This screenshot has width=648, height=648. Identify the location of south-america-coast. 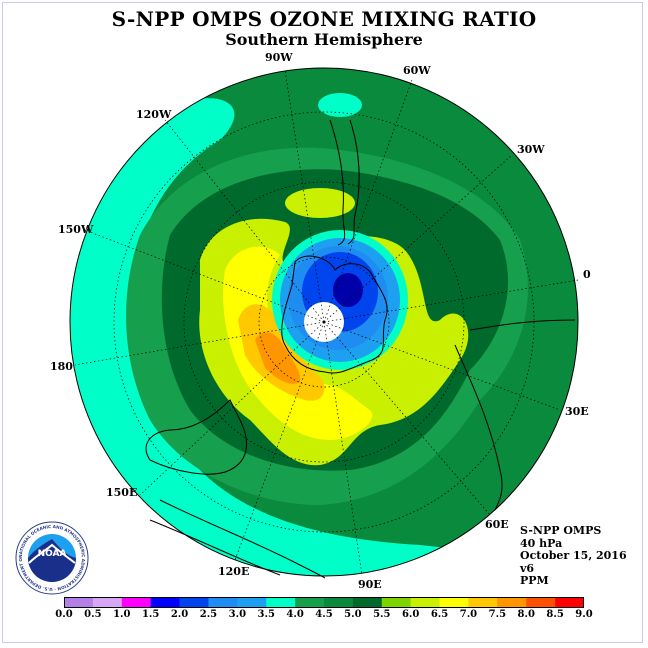
(344, 182).